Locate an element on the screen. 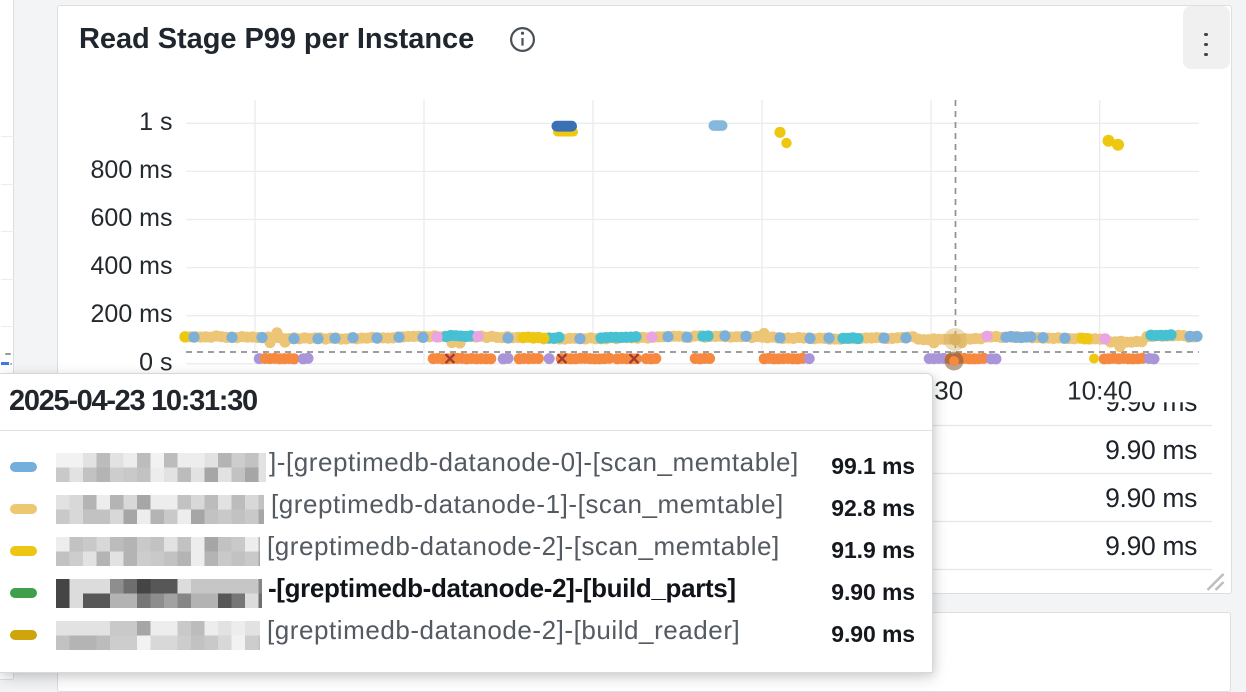 This screenshot has width=1246, height=692. svg-text: 400 ms is located at coordinates (132, 266).